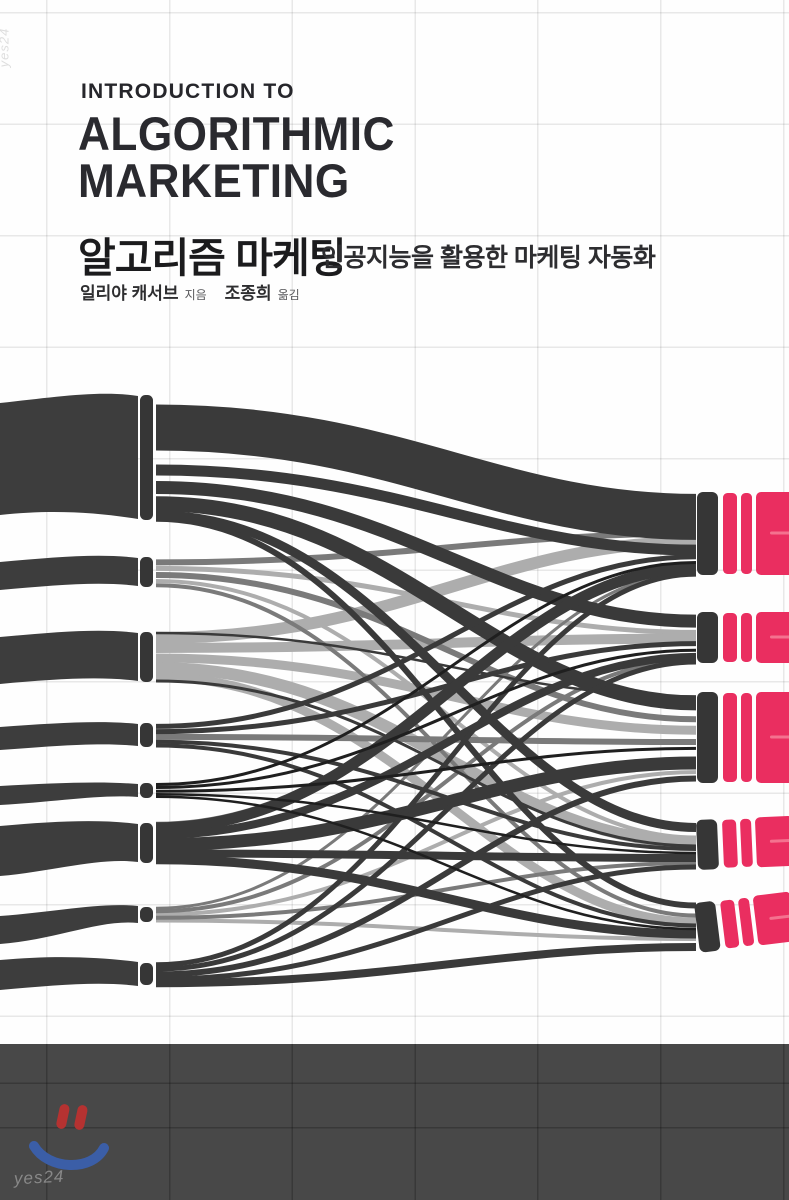  Describe the element at coordinates (212, 258) in the screenshot. I see `korean-title: 알고리즘 마케팅` at that location.